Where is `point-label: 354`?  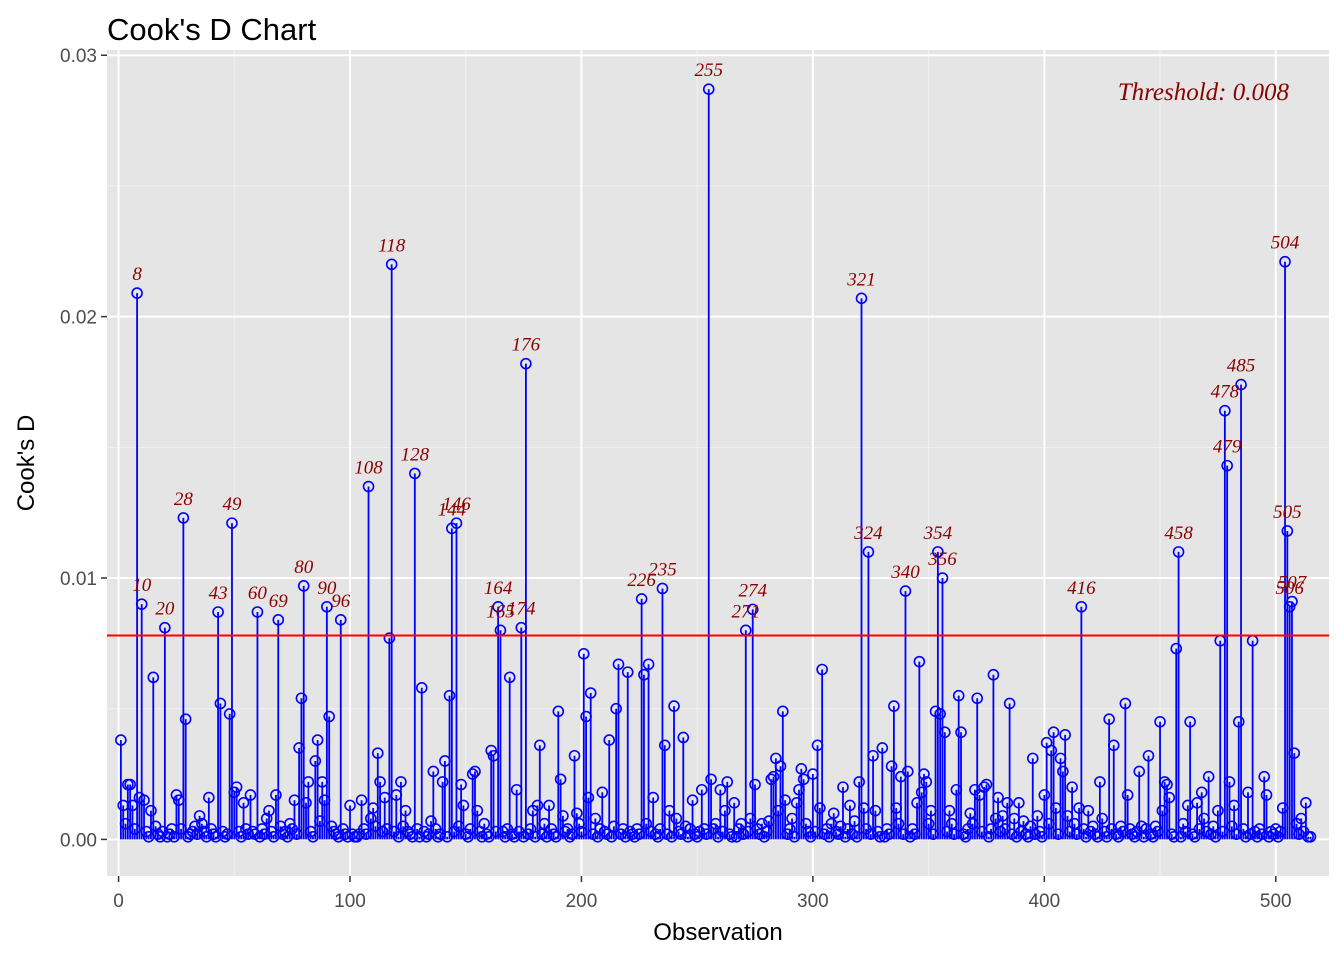 point-label: 354 is located at coordinates (938, 533).